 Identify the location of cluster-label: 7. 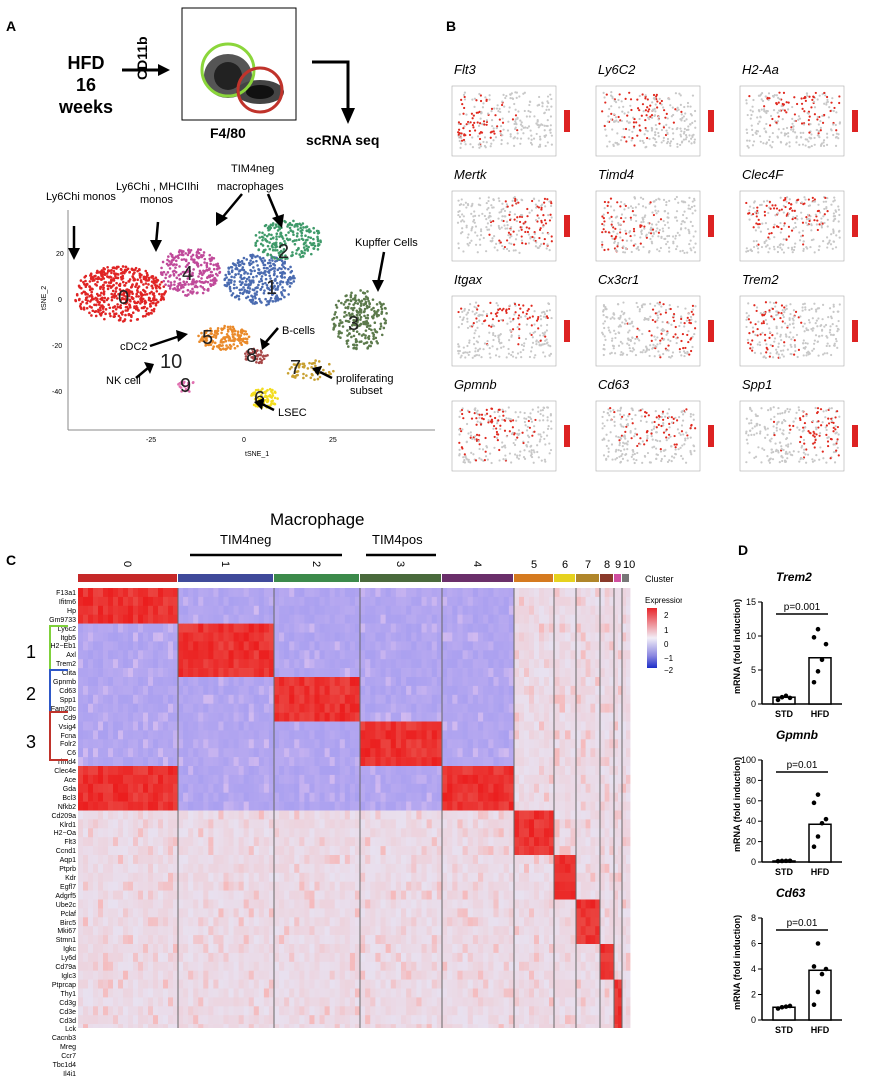
(588, 565).